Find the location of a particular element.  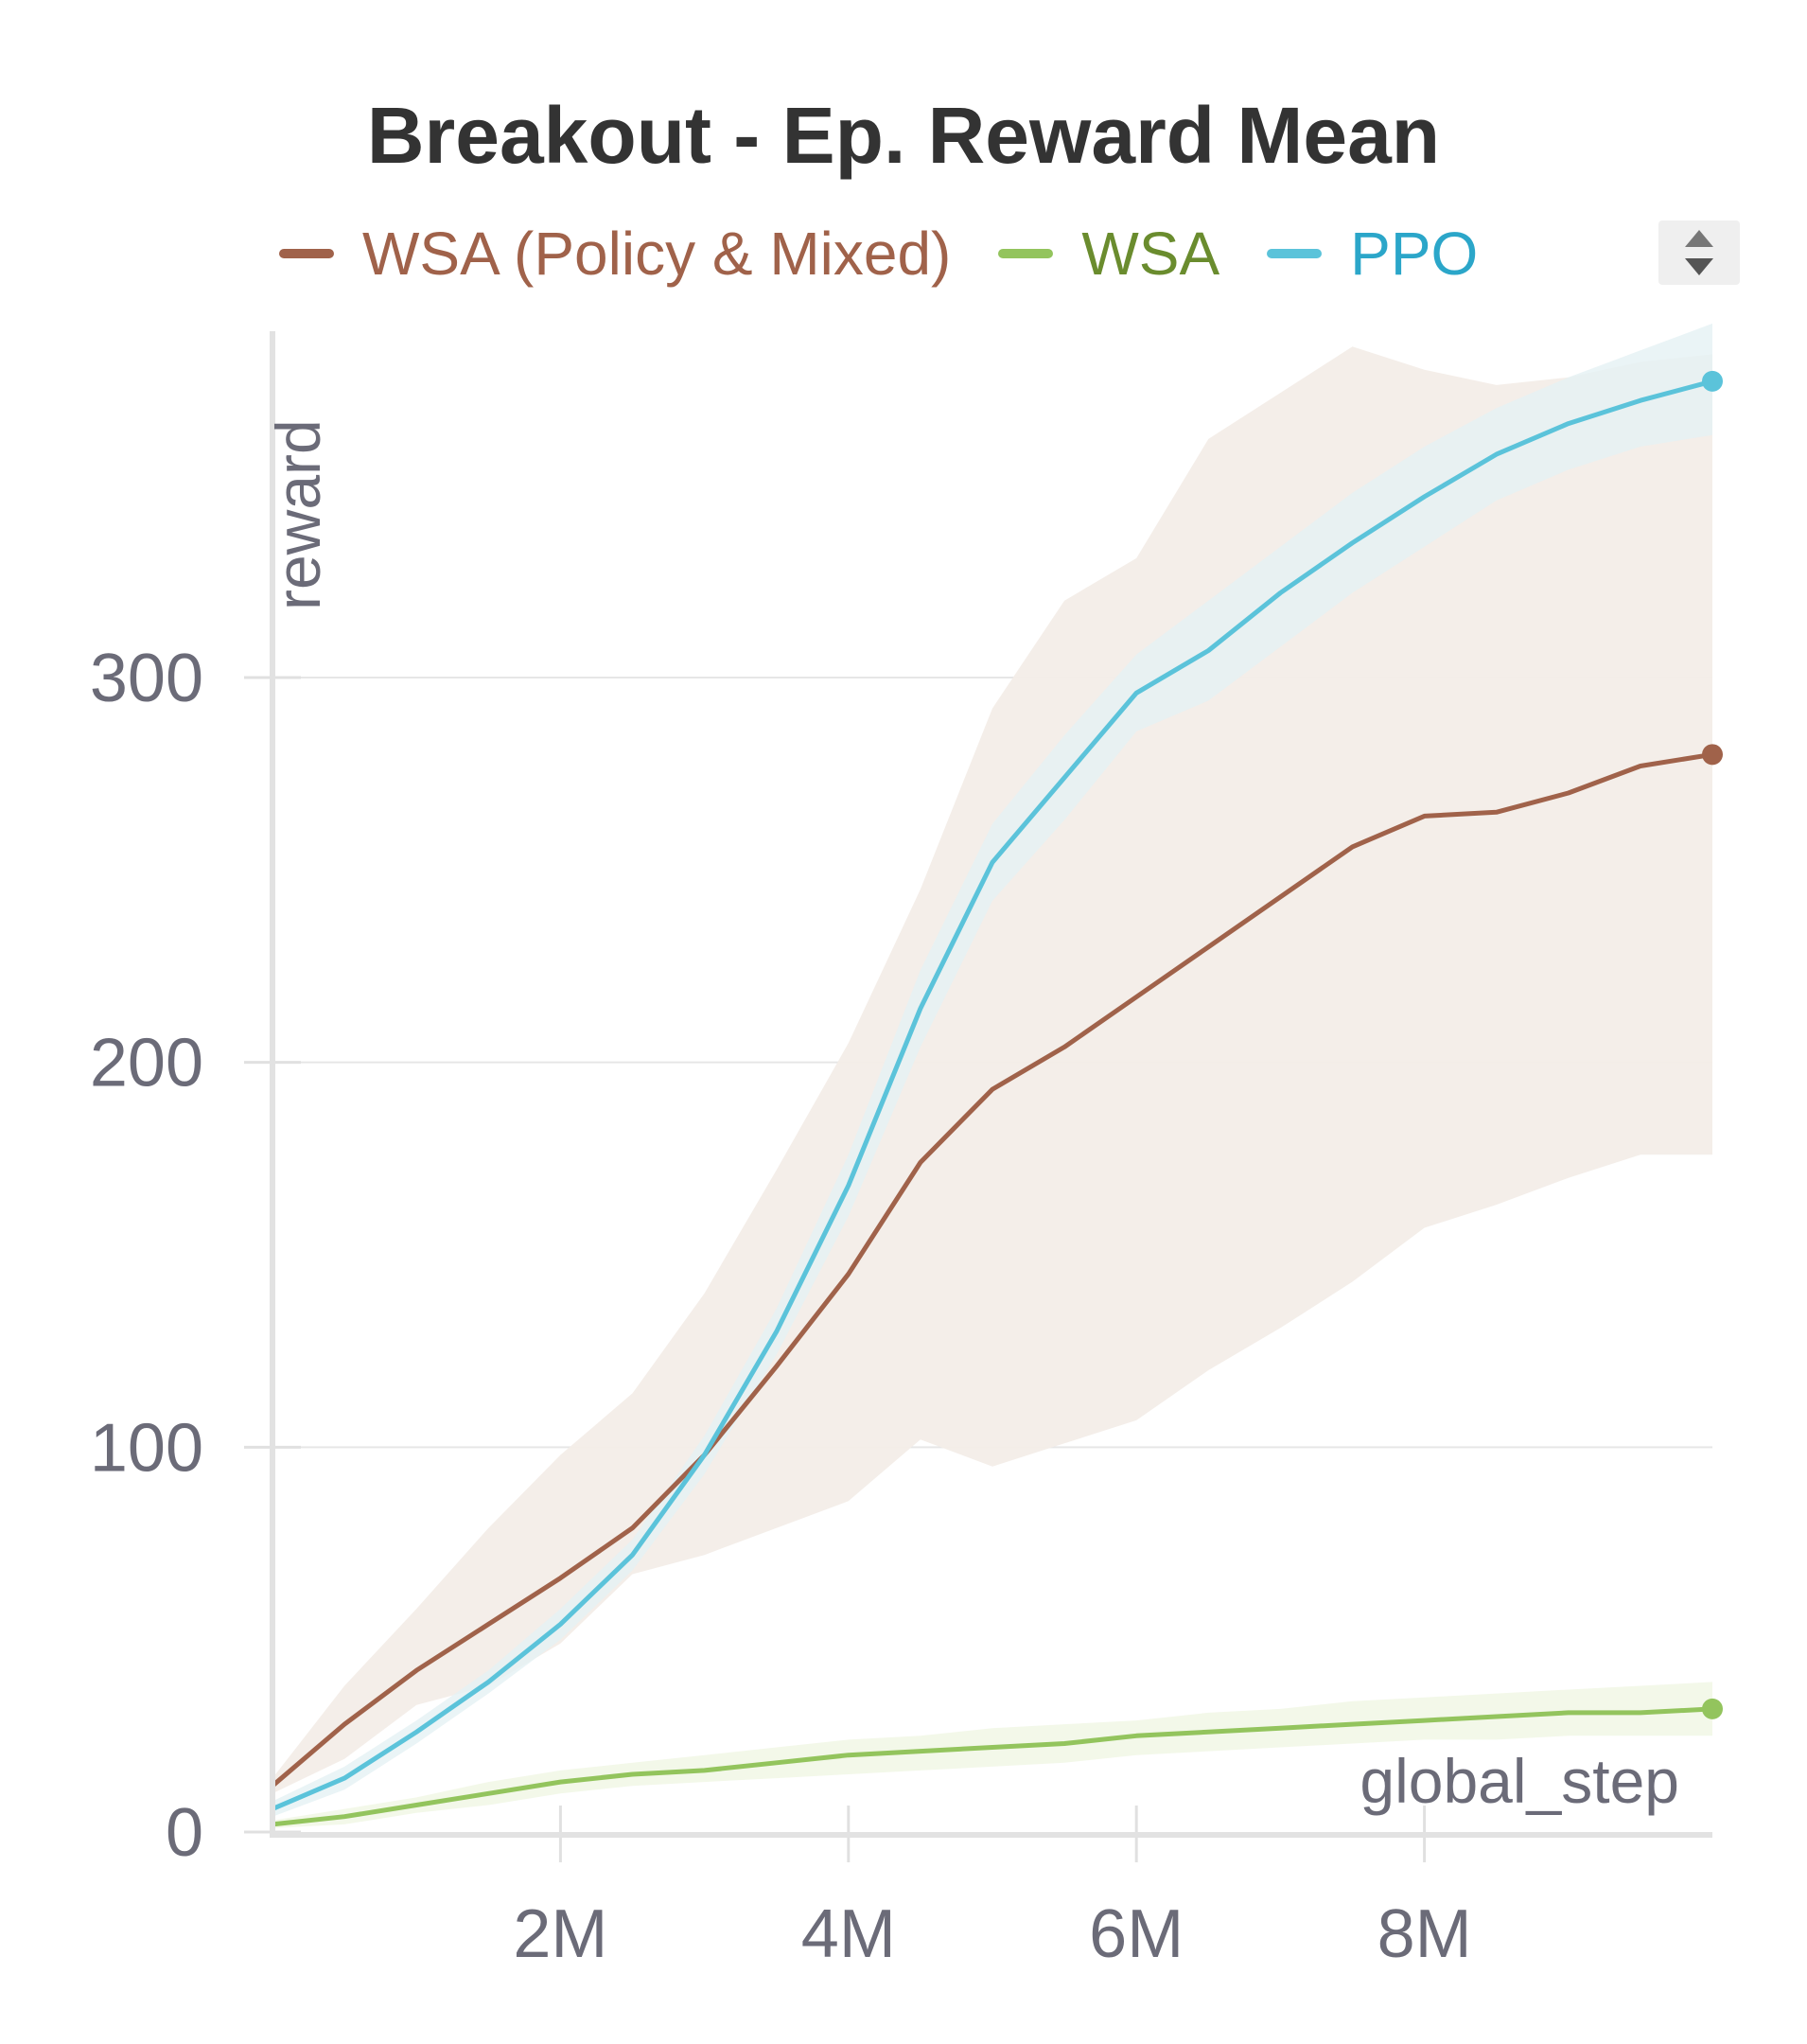

legend-label-ppo: PPO is located at coordinates (1414, 254).